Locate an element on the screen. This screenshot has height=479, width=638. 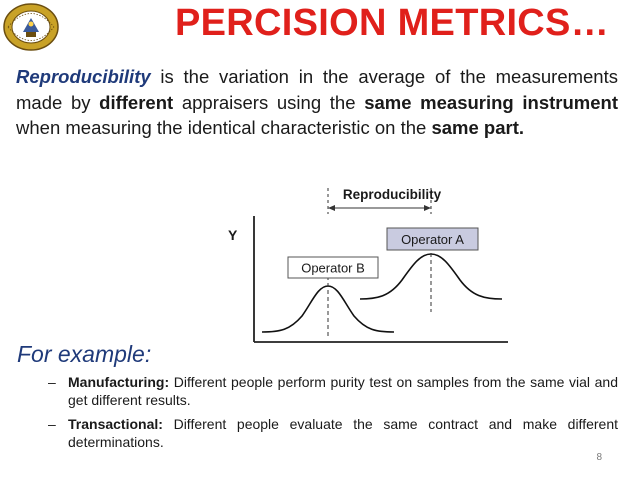
span-arrow-right-head is located at coordinates (427, 208).